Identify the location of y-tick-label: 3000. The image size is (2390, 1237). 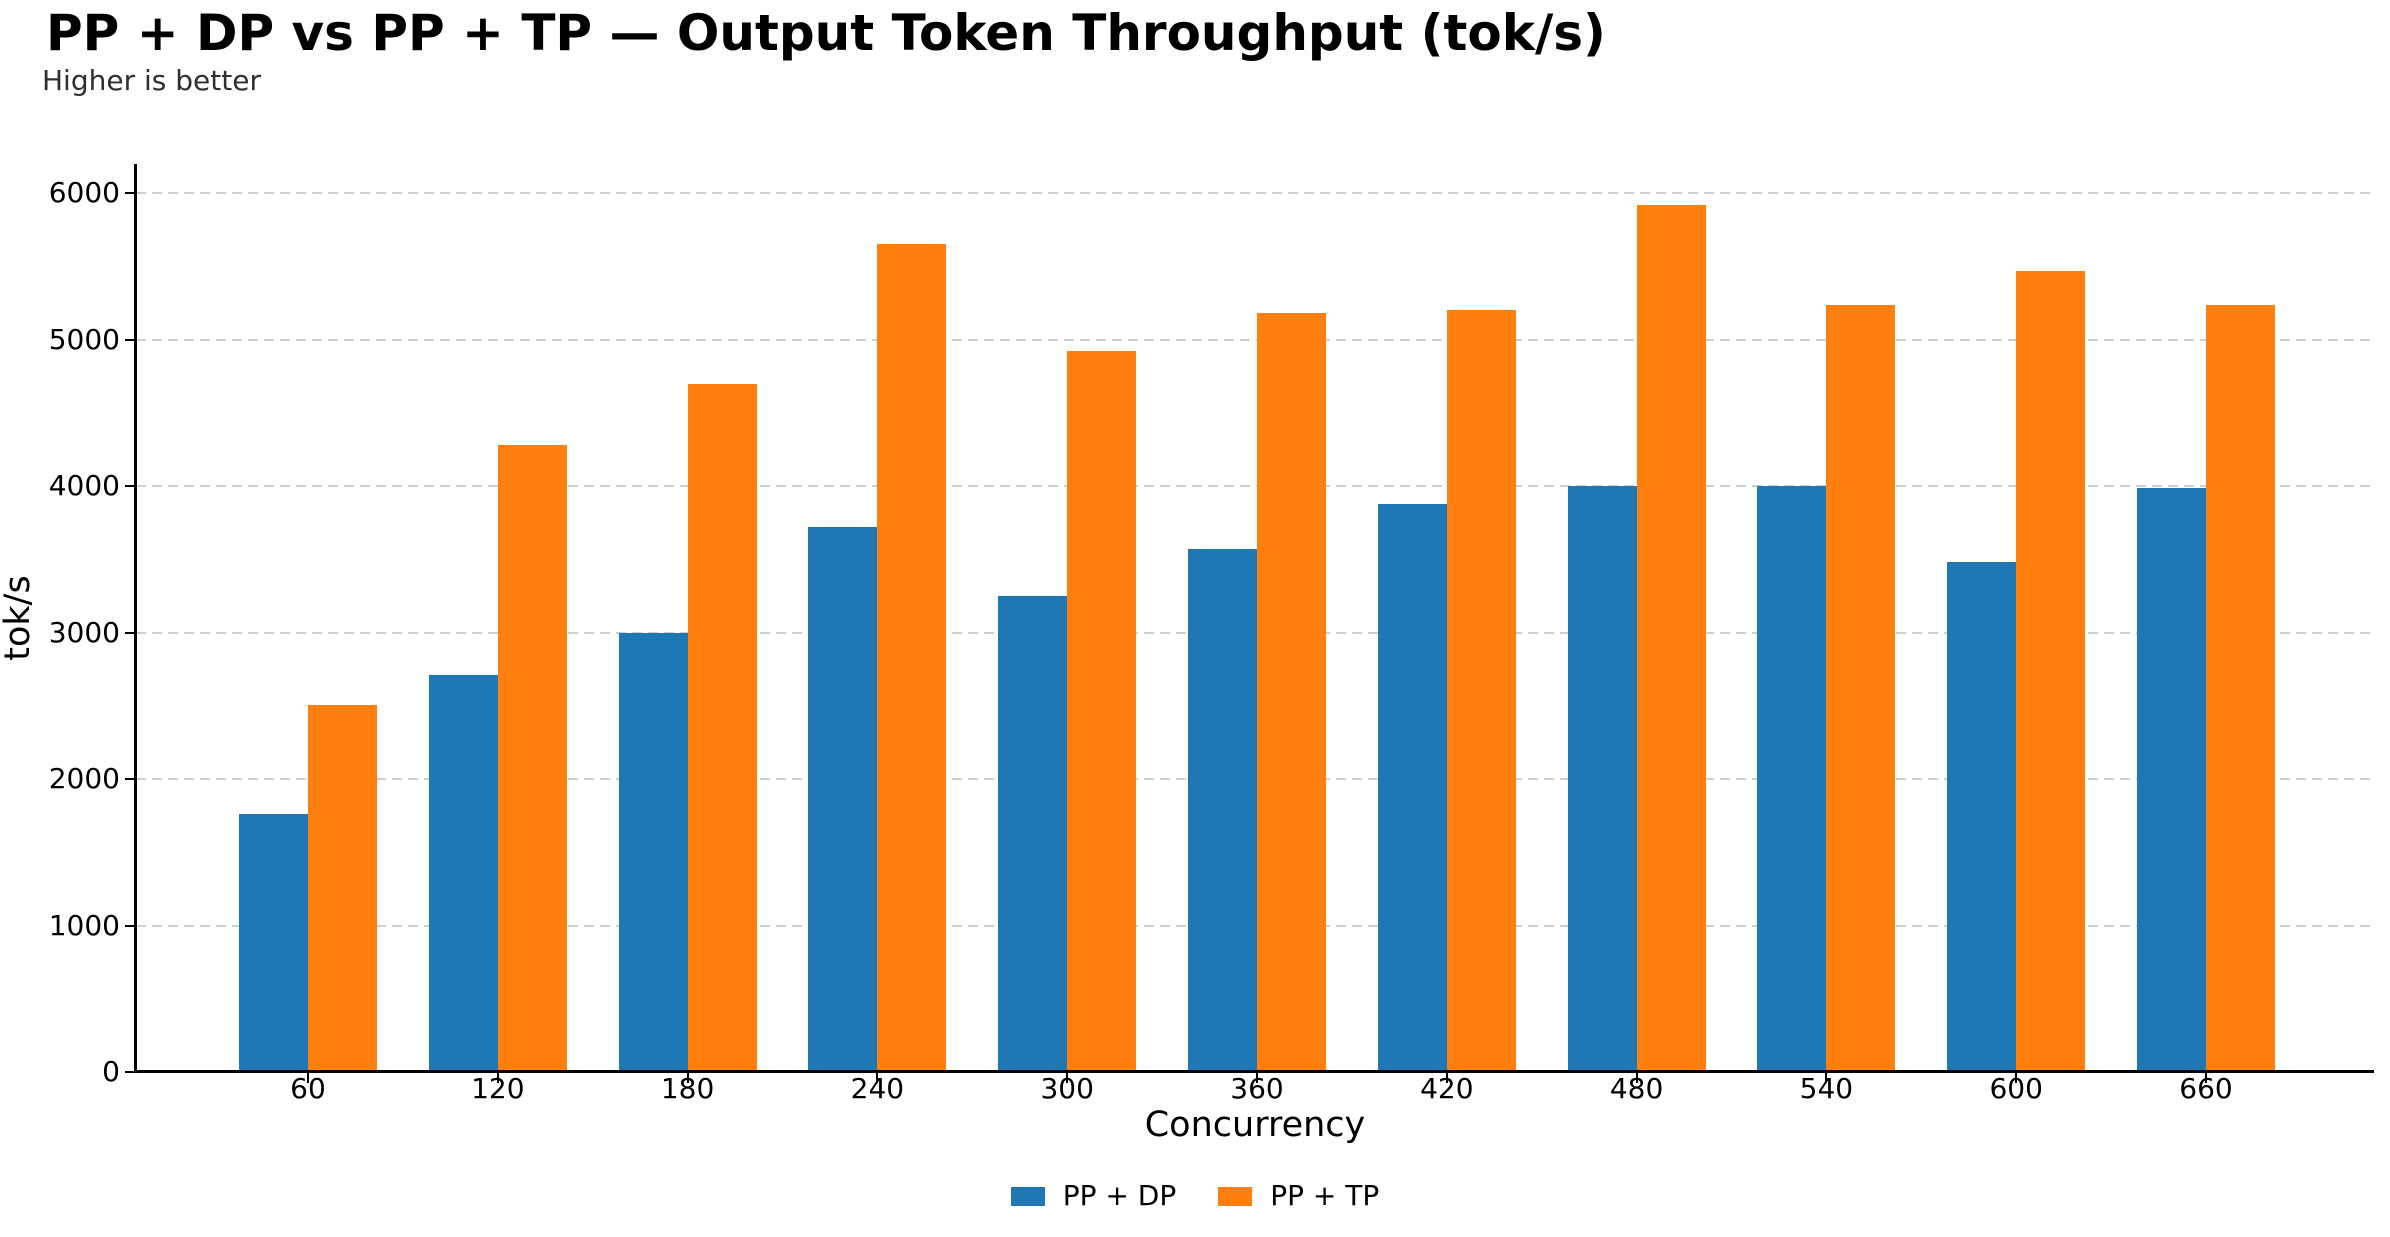
(84, 632).